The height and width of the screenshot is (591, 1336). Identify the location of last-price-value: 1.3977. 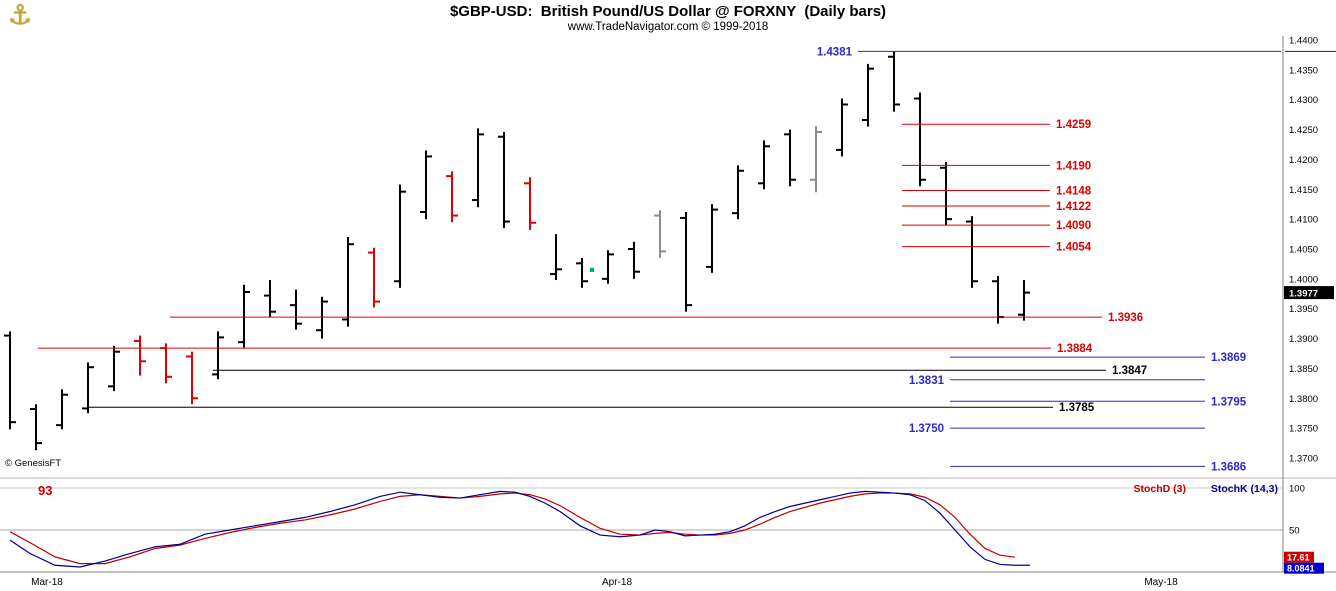
(1303, 294).